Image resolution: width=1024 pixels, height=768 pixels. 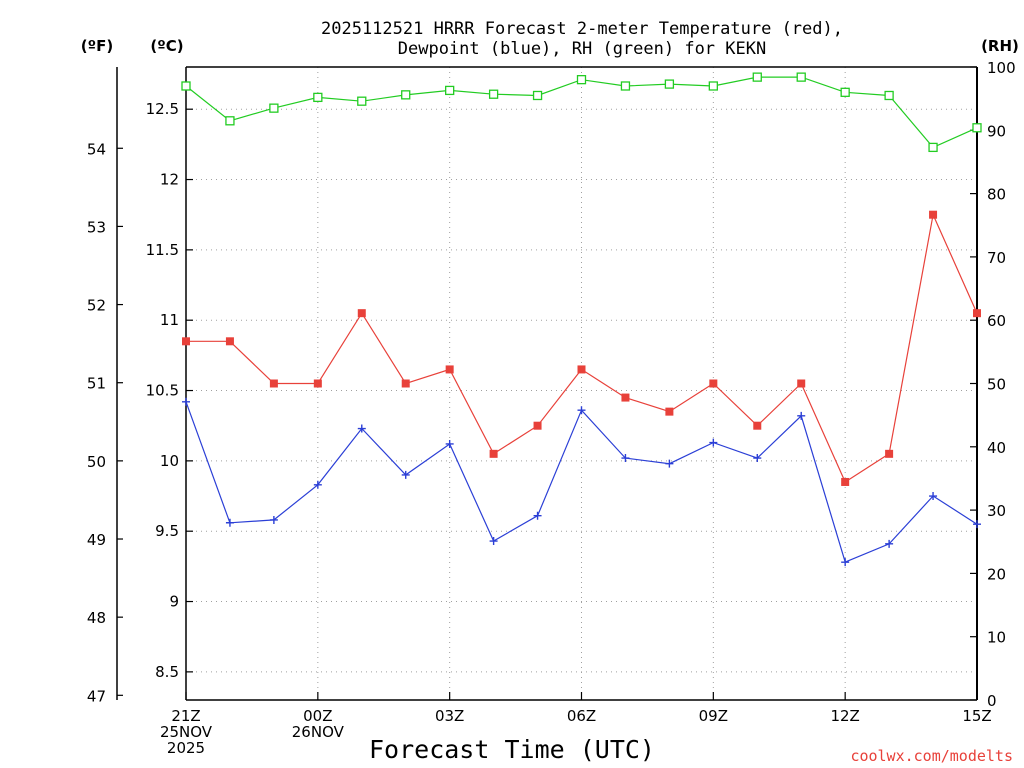 What do you see at coordinates (169, 320) in the screenshot?
I see `celsius-tick-label-5: 11` at bounding box center [169, 320].